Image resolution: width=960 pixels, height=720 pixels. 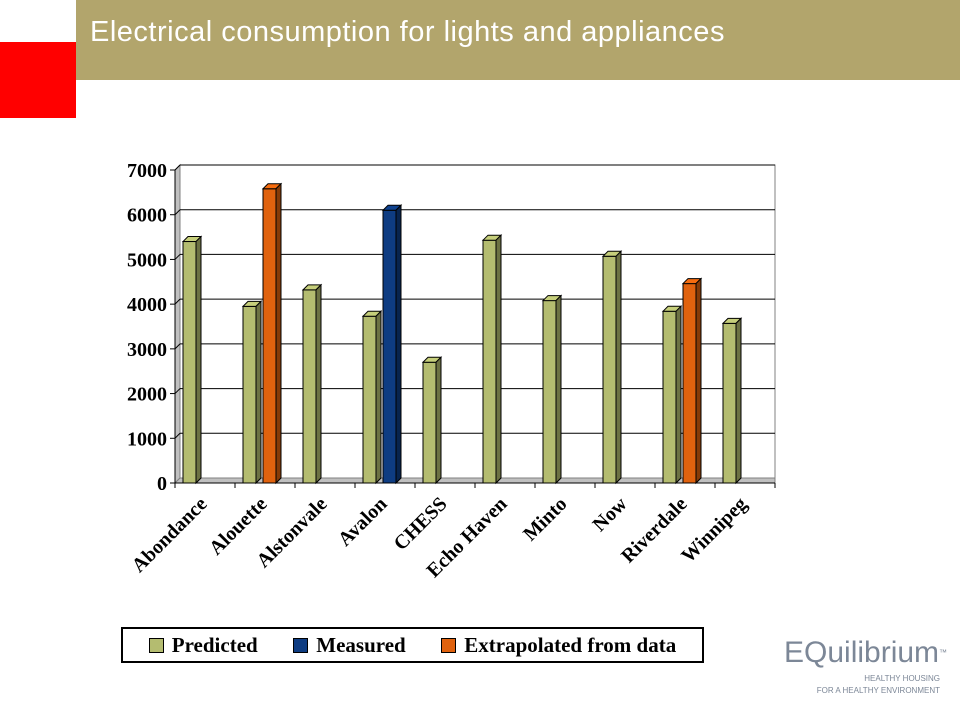 What do you see at coordinates (902, 678) in the screenshot?
I see `logo-tagline: HEALTHY HOUSING` at bounding box center [902, 678].